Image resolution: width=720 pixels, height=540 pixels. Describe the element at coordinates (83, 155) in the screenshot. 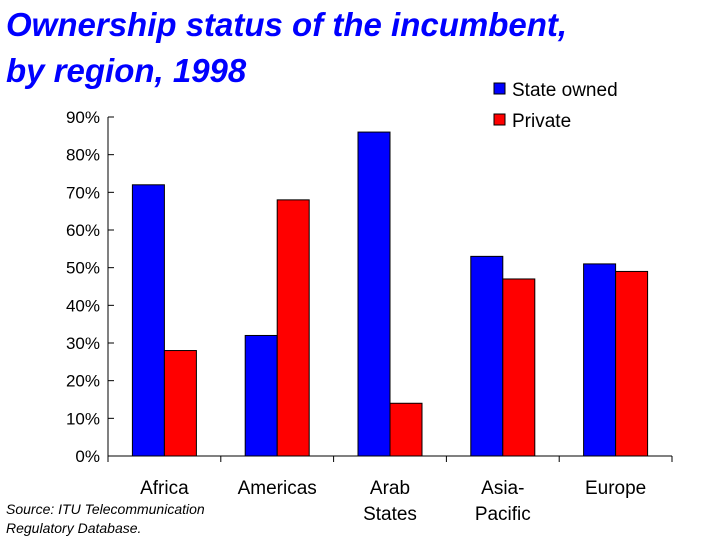

I see `y-tick-label: 80%` at that location.